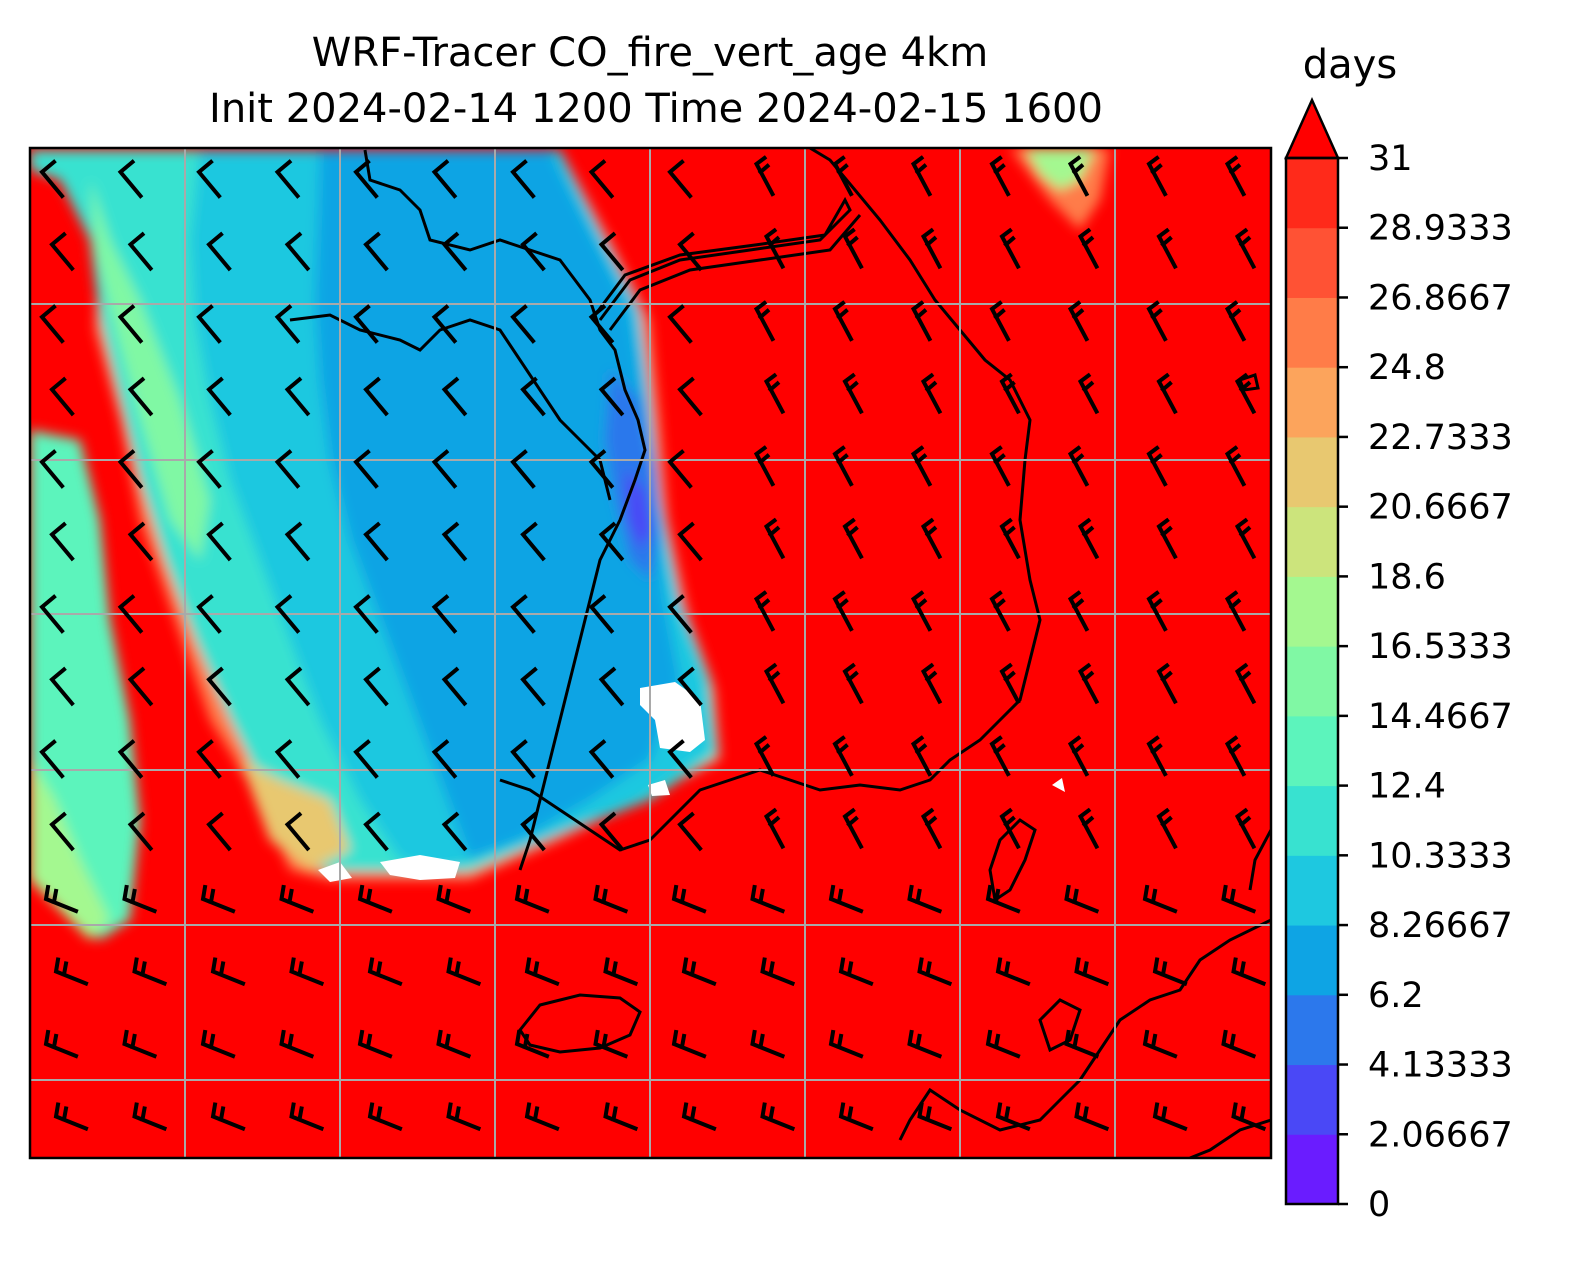  I want to click on title-line-1: WRF-Tracer CO_fire_vert_age 4km, so click(650, 53).